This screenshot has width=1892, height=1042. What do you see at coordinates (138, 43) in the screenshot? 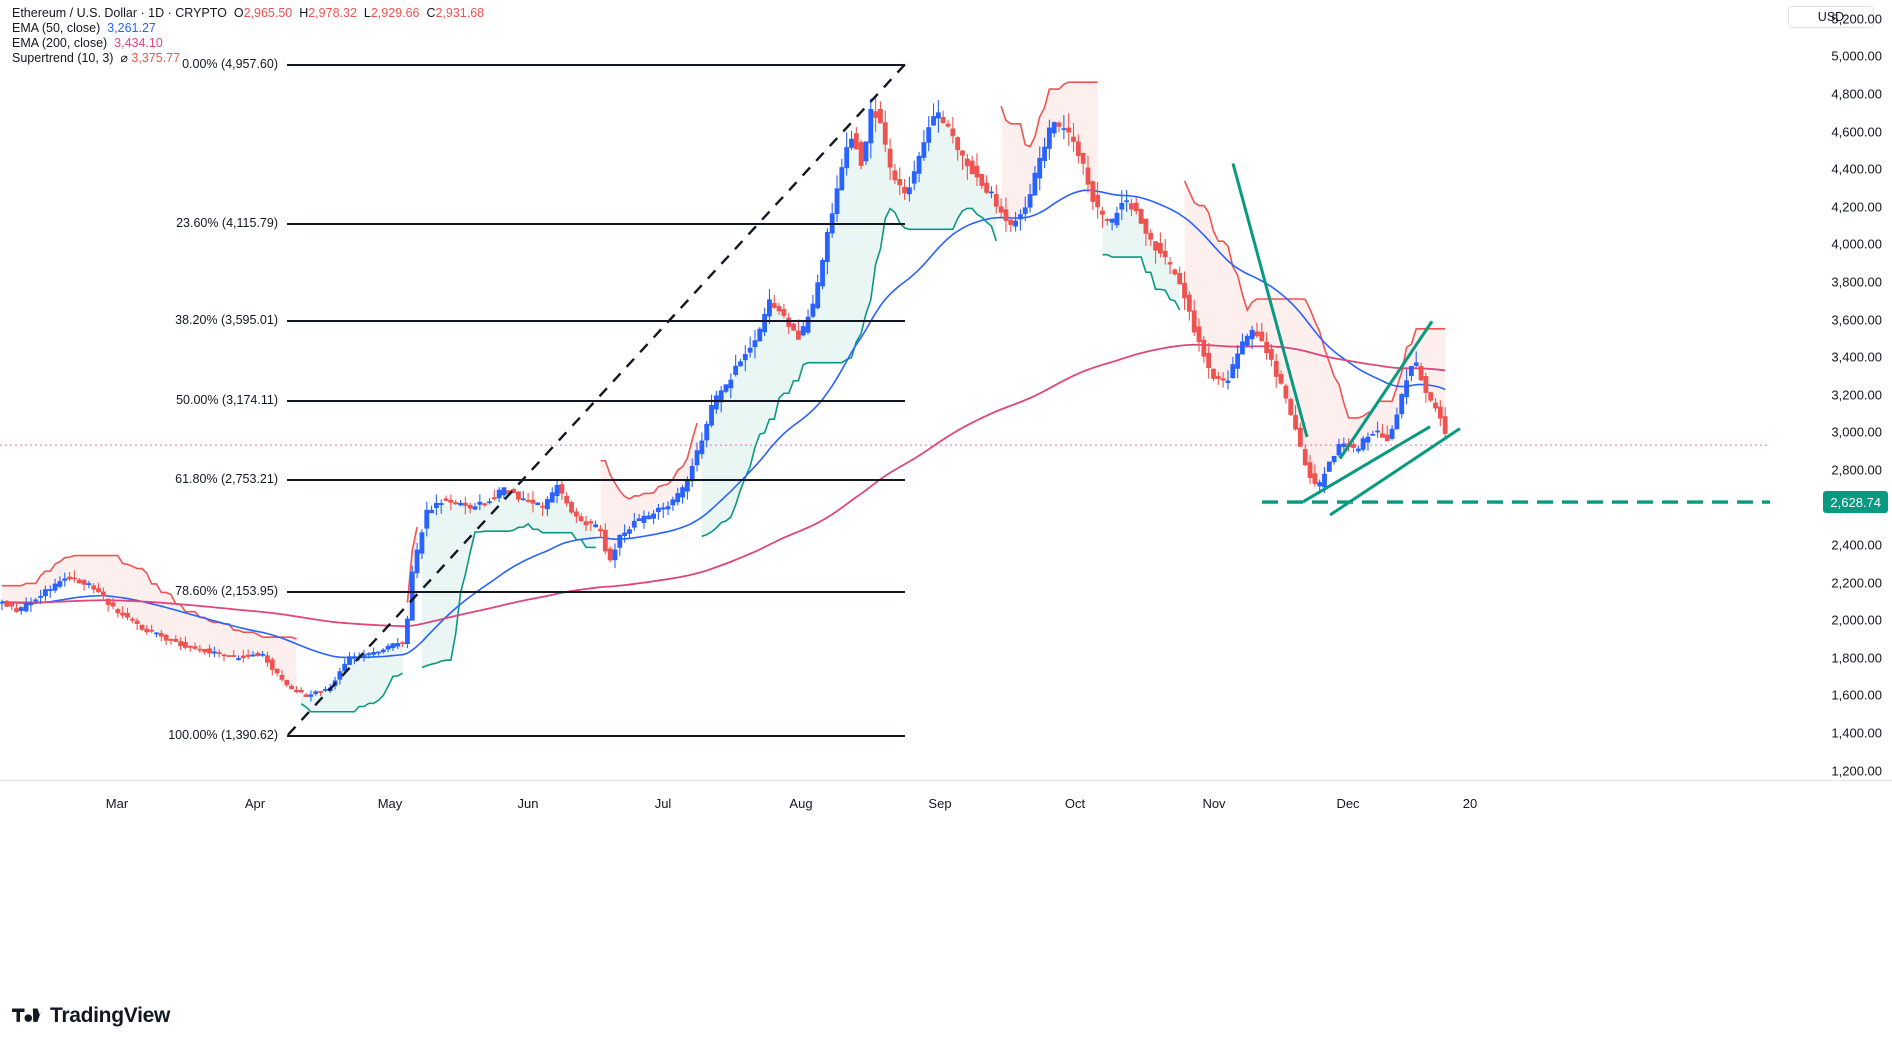
I see `ema200-value: 3,434.10` at bounding box center [138, 43].